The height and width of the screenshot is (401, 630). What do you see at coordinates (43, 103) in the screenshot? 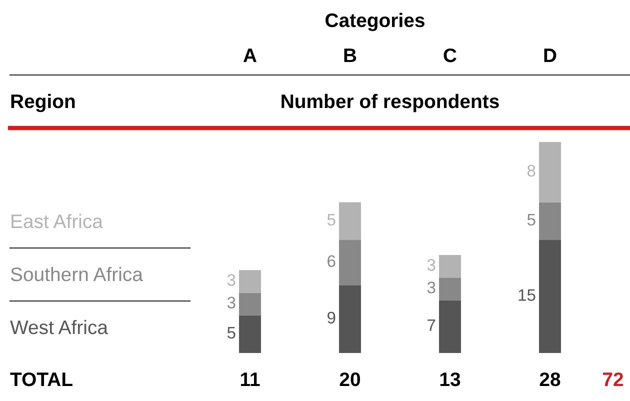
I see `legend-title: Region` at bounding box center [43, 103].